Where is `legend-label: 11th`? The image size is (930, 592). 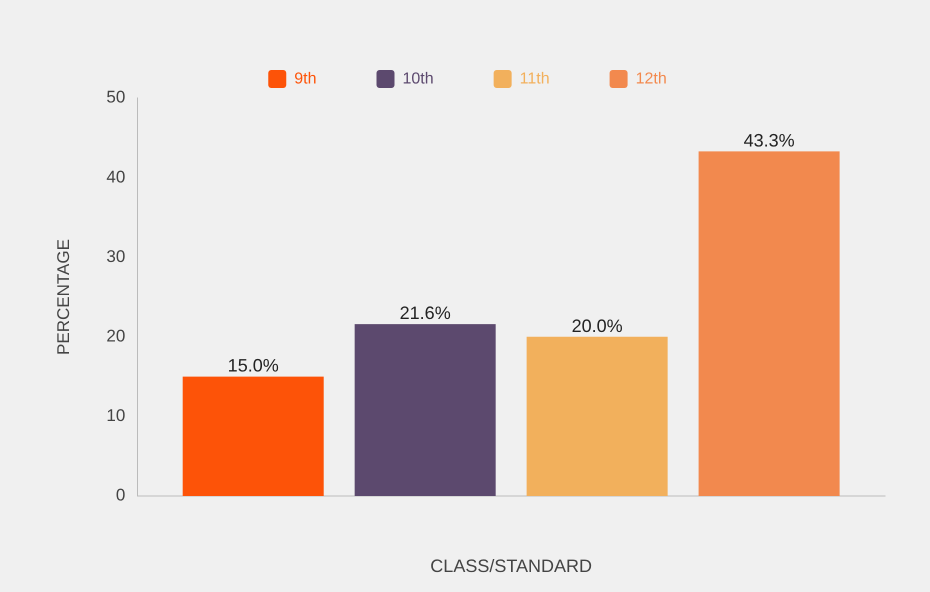 legend-label: 11th is located at coordinates (535, 79).